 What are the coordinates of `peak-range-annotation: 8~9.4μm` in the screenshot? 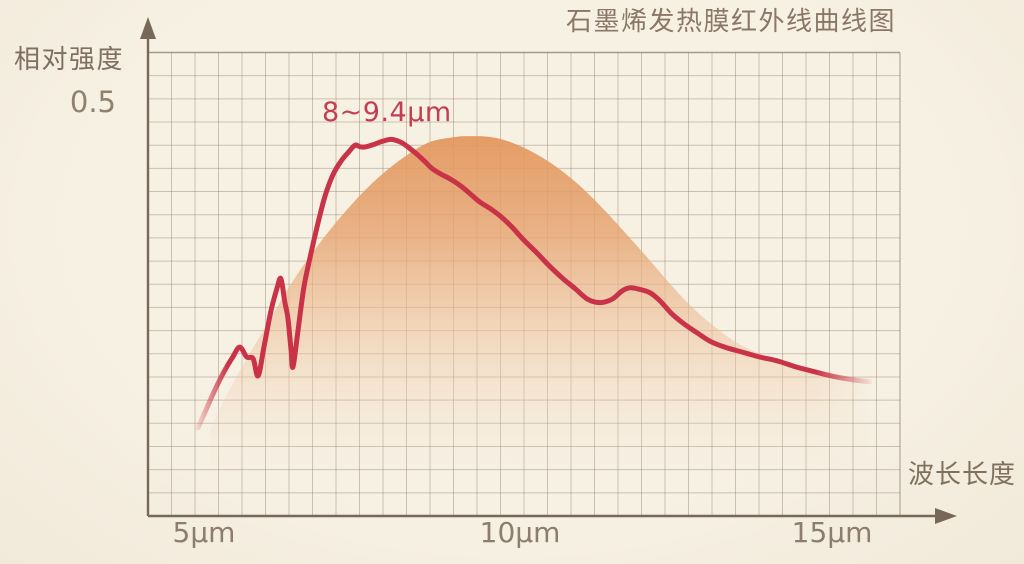 It's located at (387, 112).